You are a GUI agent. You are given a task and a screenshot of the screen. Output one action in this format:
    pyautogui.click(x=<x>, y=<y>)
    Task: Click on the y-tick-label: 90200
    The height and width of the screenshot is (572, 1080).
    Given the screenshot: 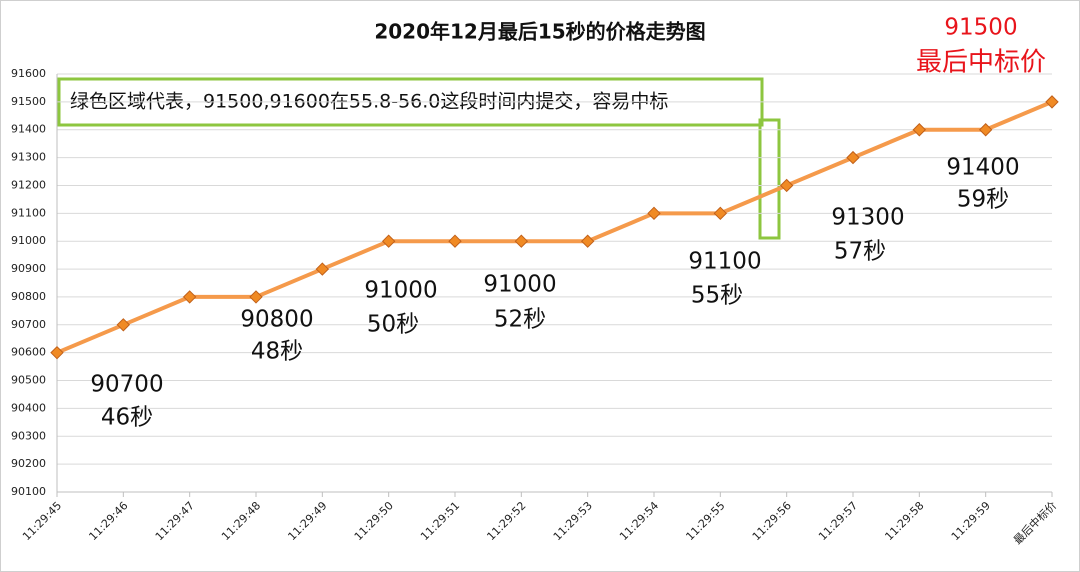 What is the action you would take?
    pyautogui.click(x=28, y=463)
    